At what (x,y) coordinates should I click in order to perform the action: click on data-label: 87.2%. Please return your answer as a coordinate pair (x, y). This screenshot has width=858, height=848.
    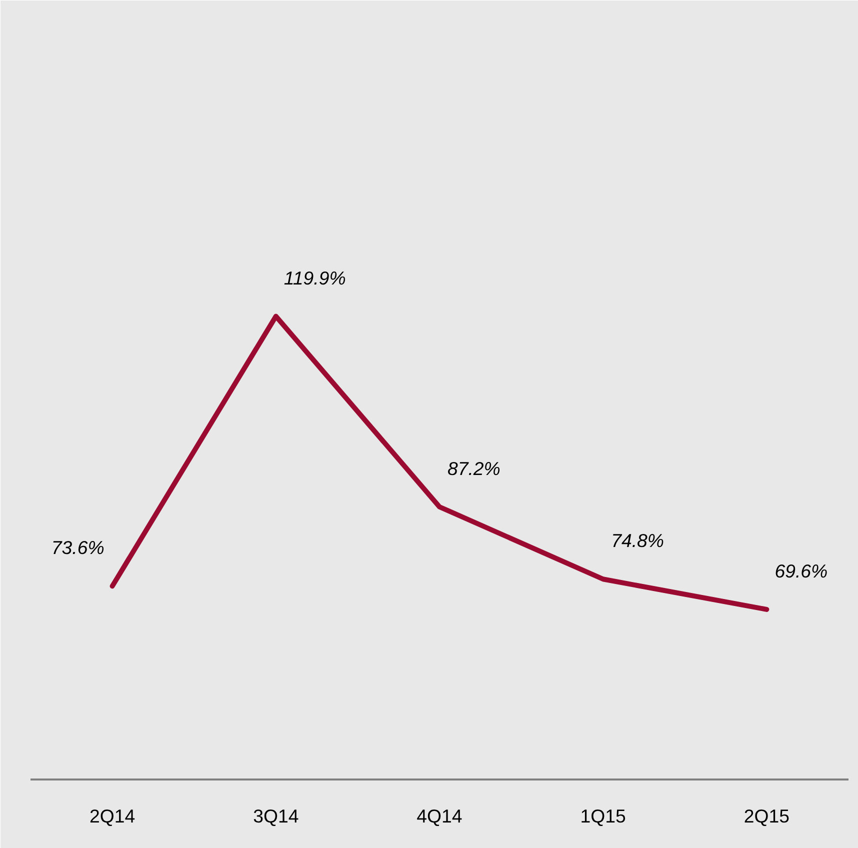
    Looking at the image, I should click on (474, 468).